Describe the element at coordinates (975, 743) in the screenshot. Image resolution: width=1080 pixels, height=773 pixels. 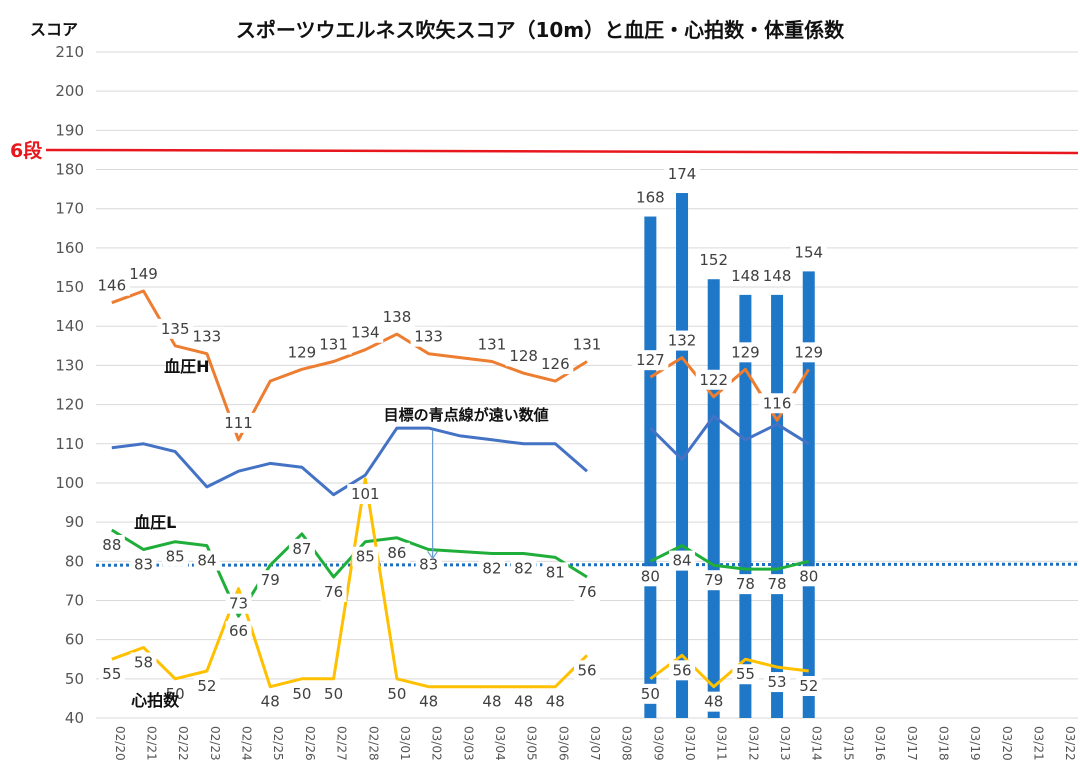
I see `x-tick-label: 03/19` at that location.